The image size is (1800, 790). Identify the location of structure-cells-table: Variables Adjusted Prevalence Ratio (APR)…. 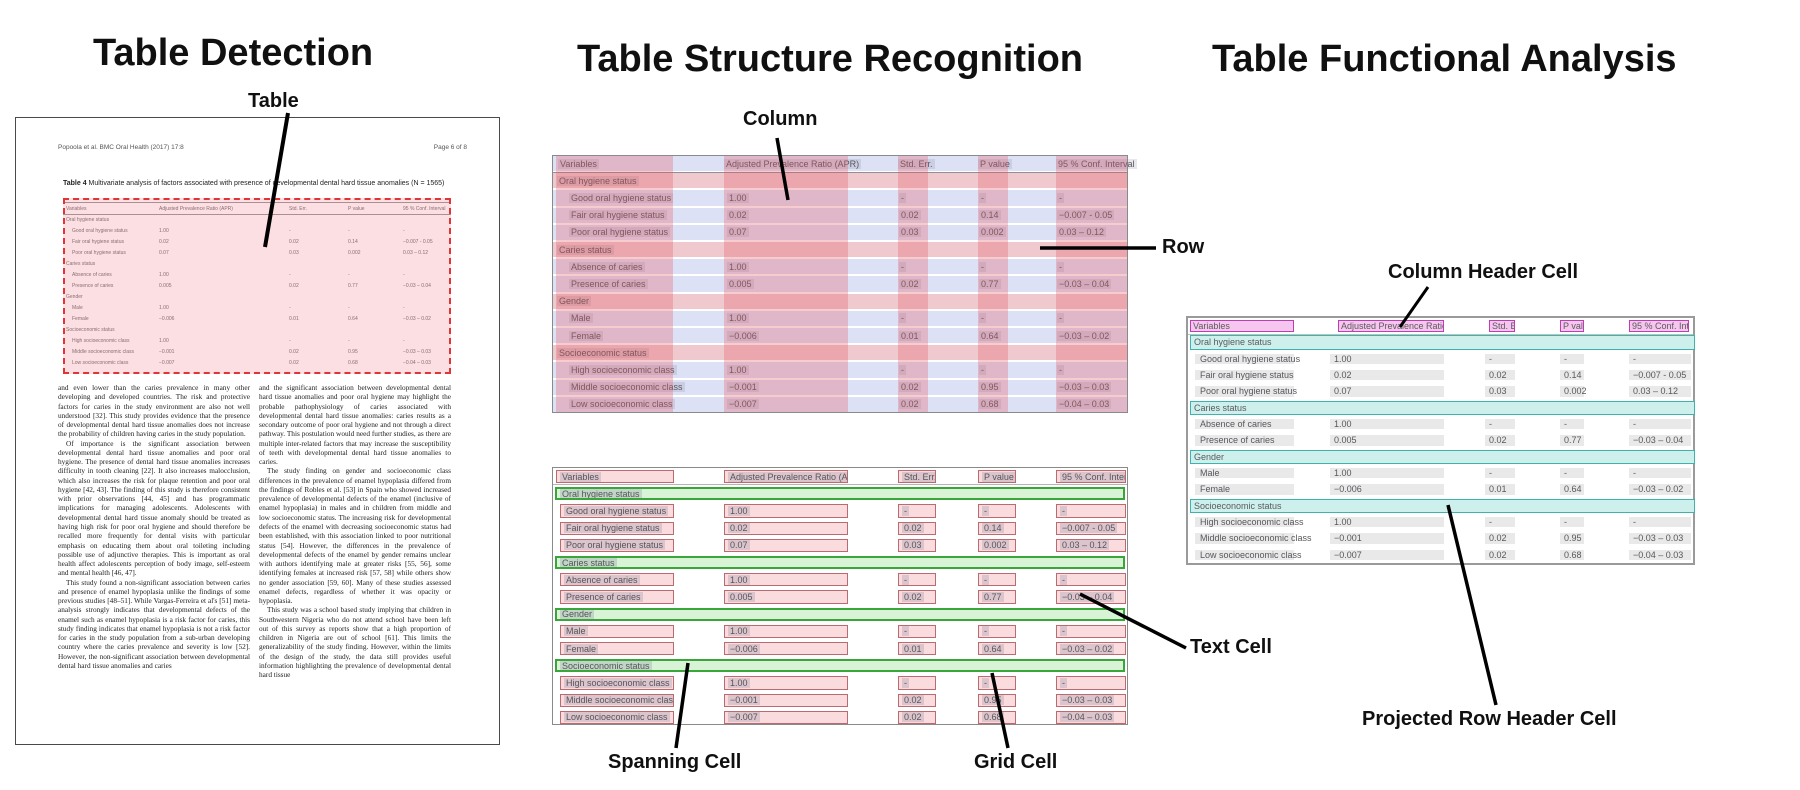
(840, 596).